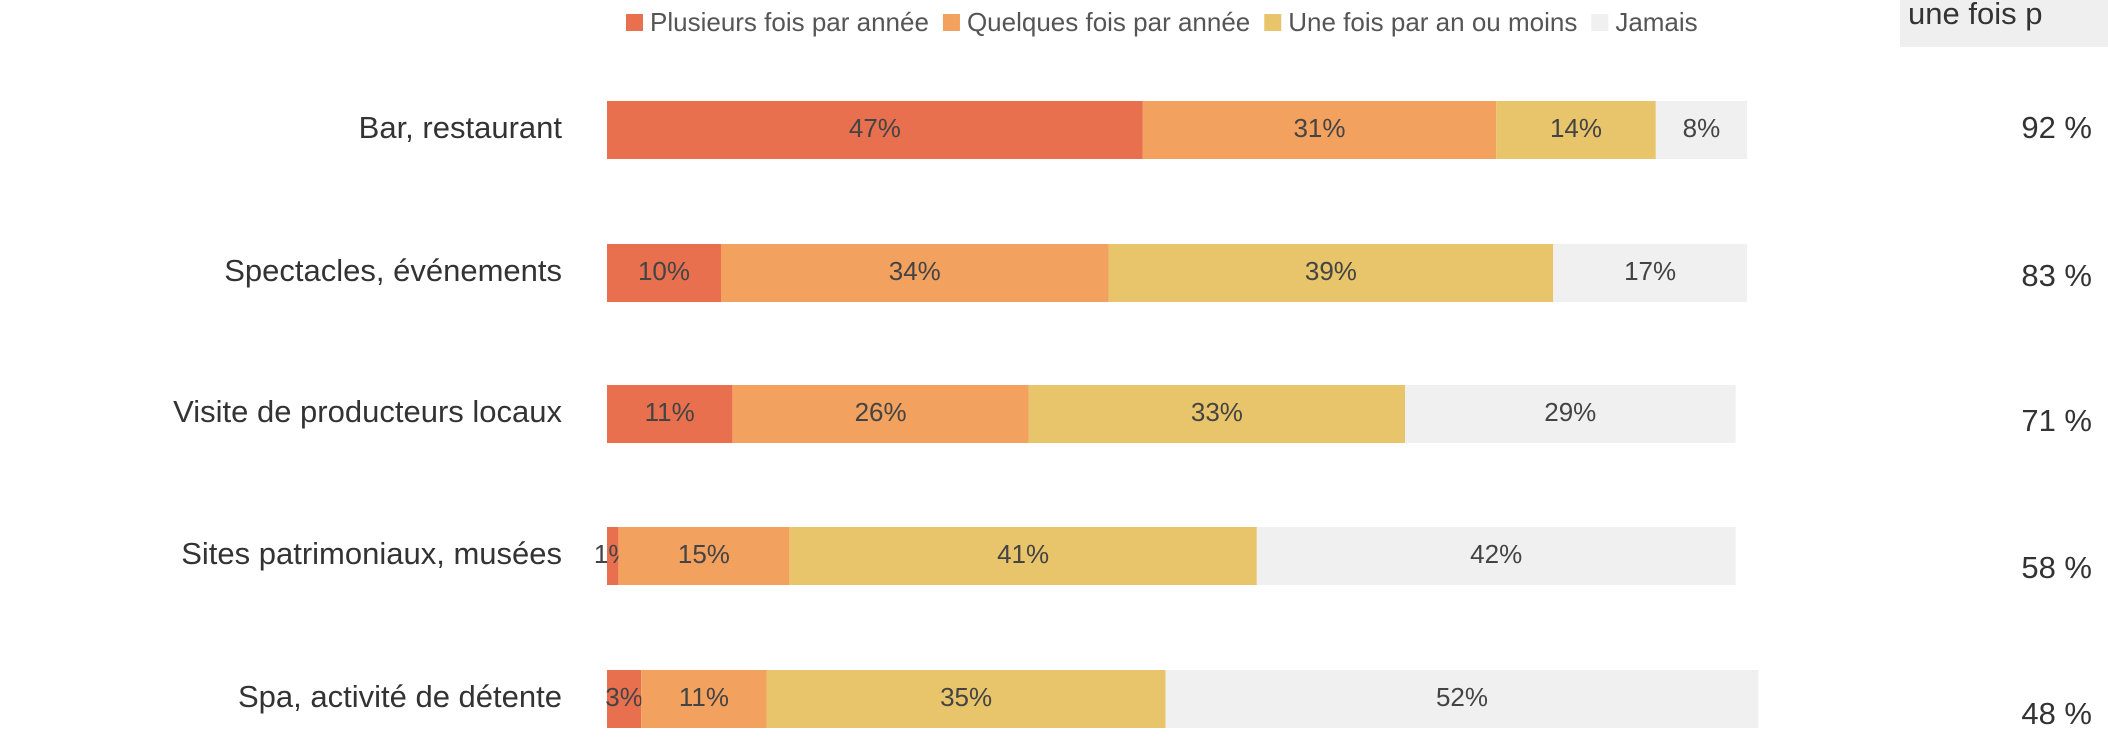 This screenshot has height=753, width=2108. I want to click on bar-value-label: 42%, so click(1496, 554).